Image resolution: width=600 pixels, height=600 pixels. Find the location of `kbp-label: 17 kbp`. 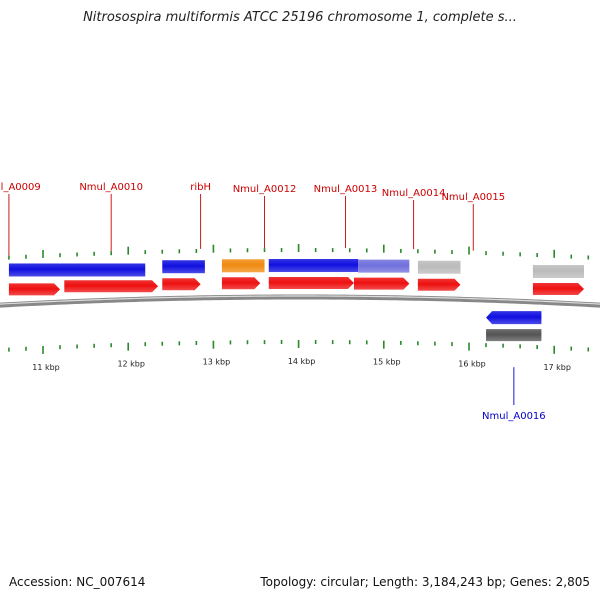

kbp-label: 17 kbp is located at coordinates (557, 367).